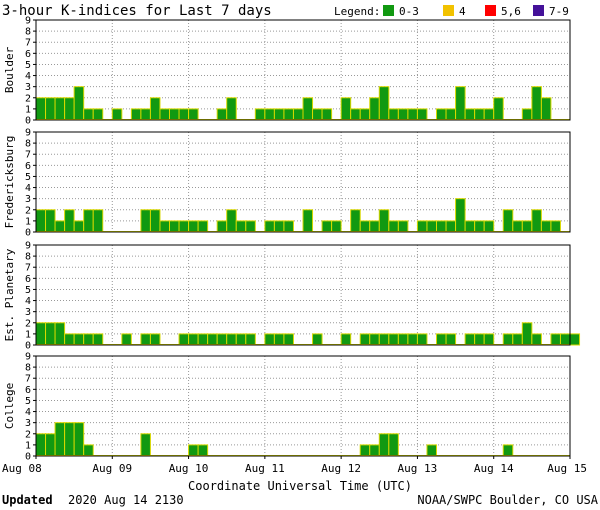 The height and width of the screenshot is (510, 600). I want to click on x-tick-label: Aug 14, so click(494, 468).